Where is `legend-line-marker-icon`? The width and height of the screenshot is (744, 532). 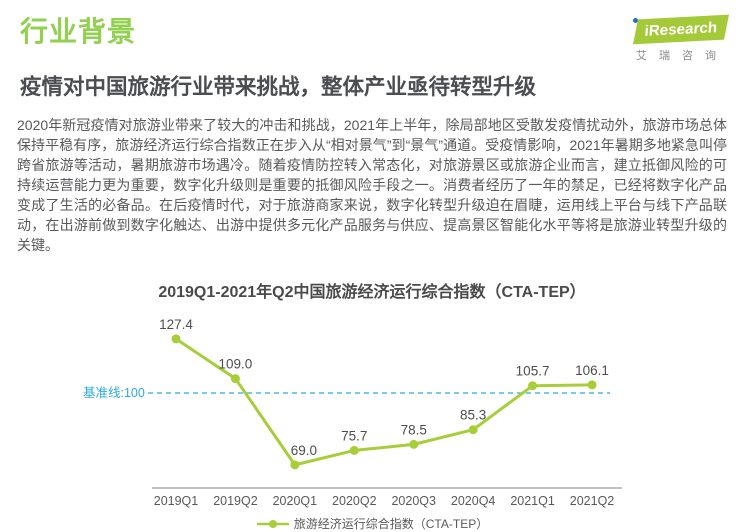
legend-line-marker-icon is located at coordinates (272, 523).